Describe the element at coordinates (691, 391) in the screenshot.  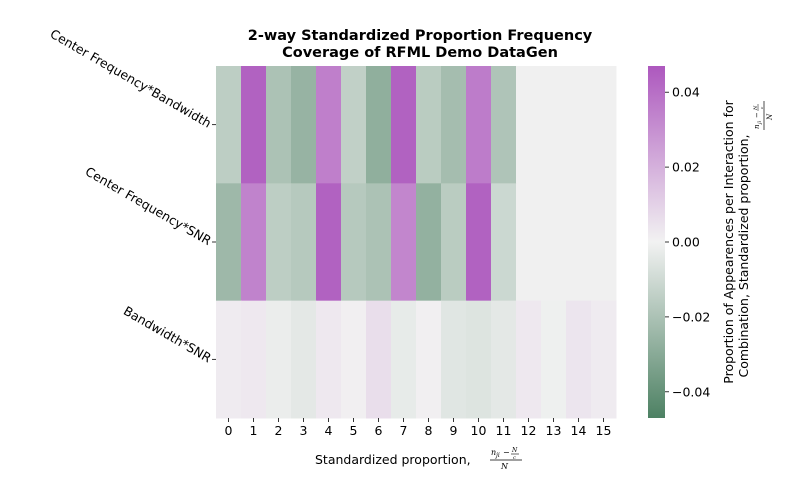
I see `colorbar-tick-label: −0.04` at that location.